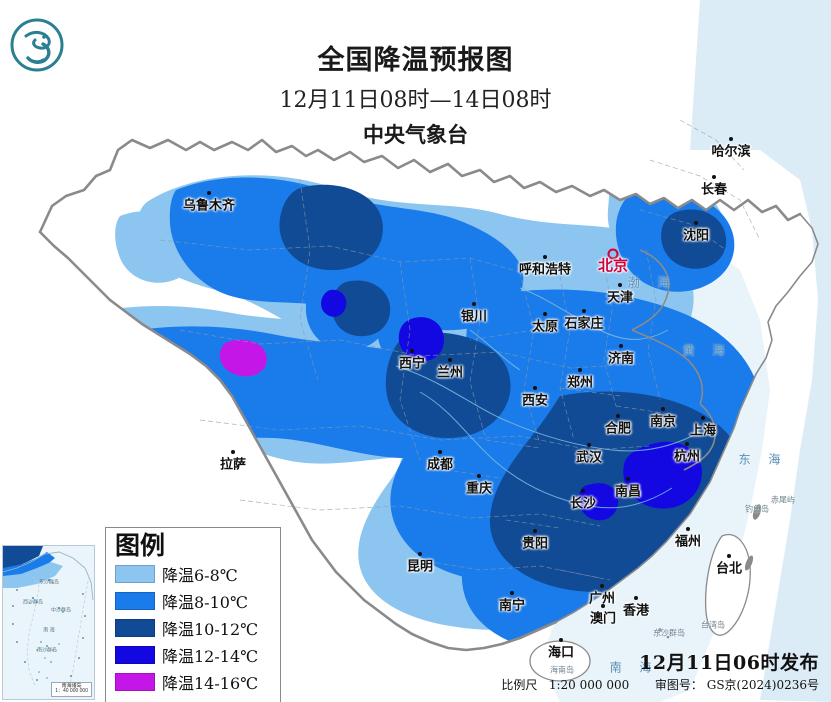 The height and width of the screenshot is (702, 831). What do you see at coordinates (210, 657) in the screenshot?
I see `legend-item-label: 降温12-14℃` at bounding box center [210, 657].